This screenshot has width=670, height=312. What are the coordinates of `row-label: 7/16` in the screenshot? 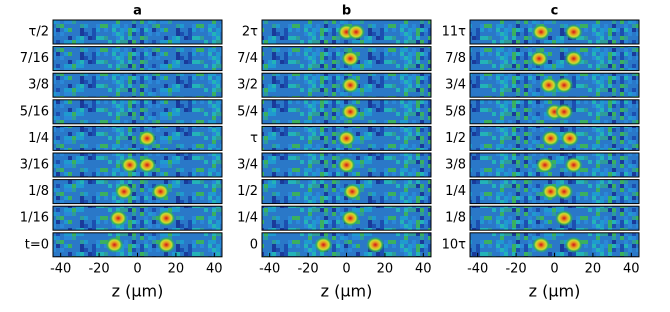 It's located at (34, 58).